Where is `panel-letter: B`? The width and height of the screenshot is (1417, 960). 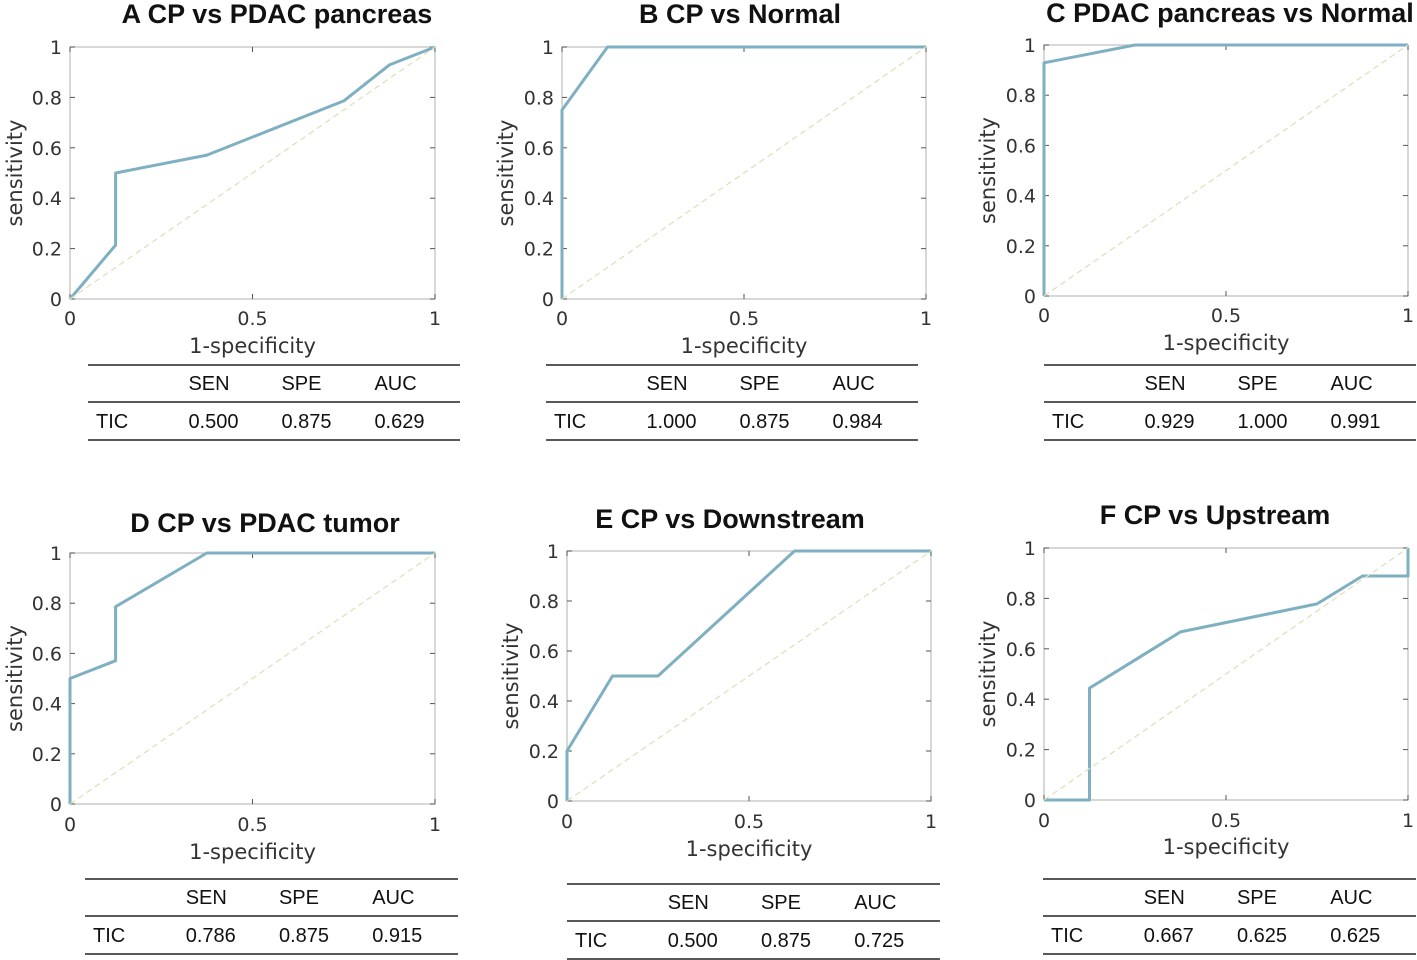 panel-letter: B is located at coordinates (652, 14).